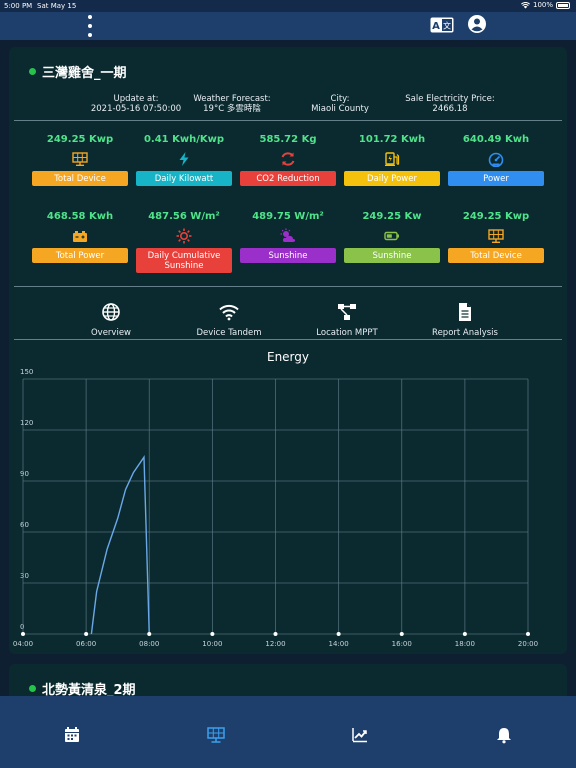 Image resolution: width=576 pixels, height=768 pixels. I want to click on site-name: 三灣雞舍_一期, so click(84, 73).